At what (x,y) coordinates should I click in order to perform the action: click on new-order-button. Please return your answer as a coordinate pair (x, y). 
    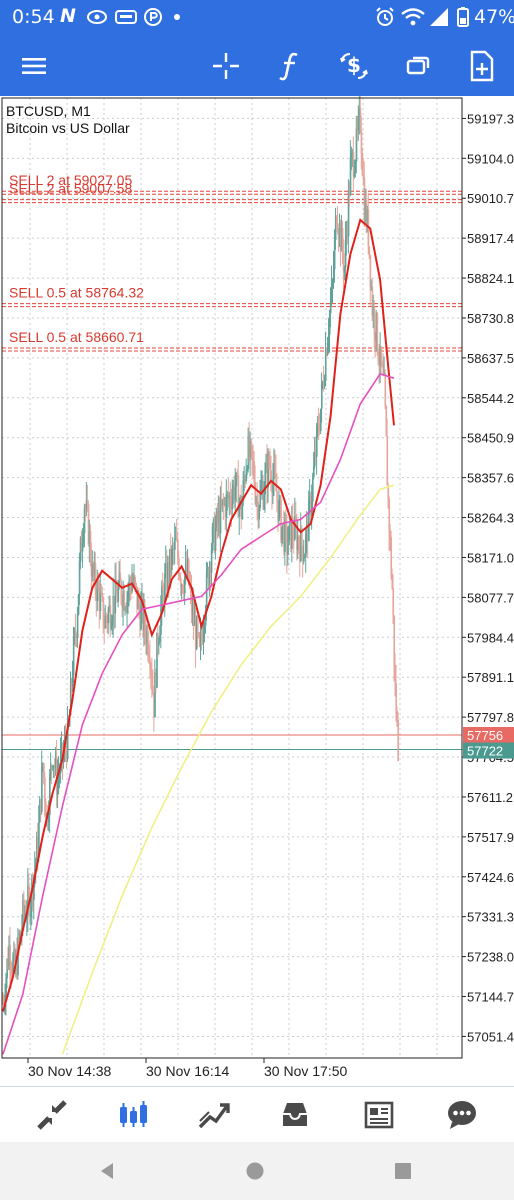
    Looking at the image, I should click on (482, 66).